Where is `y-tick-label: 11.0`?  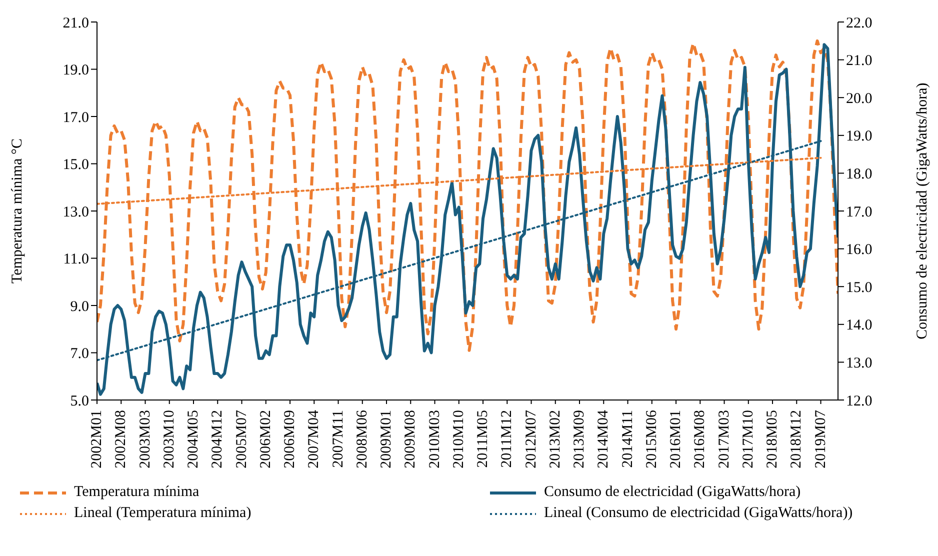
y-tick-label: 11.0 is located at coordinates (76, 260).